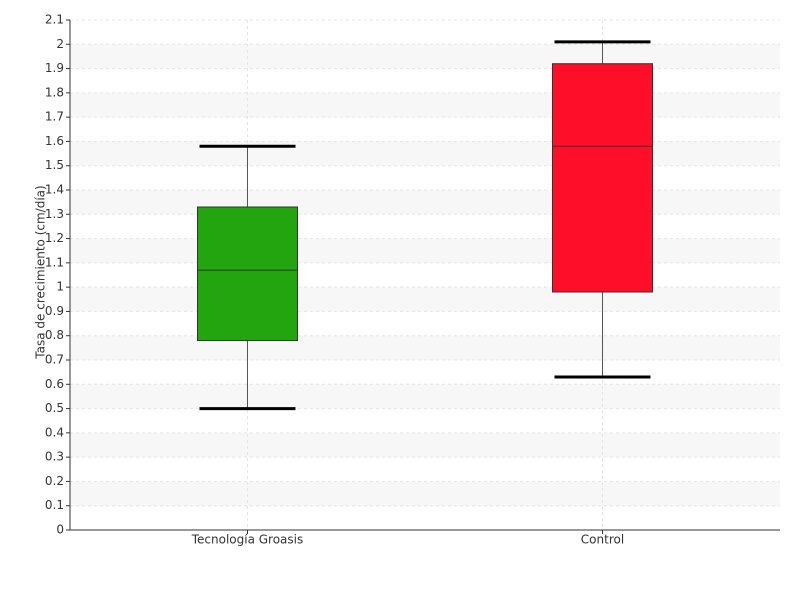  Describe the element at coordinates (54, 141) in the screenshot. I see `y-tick-label: 1.6` at that location.